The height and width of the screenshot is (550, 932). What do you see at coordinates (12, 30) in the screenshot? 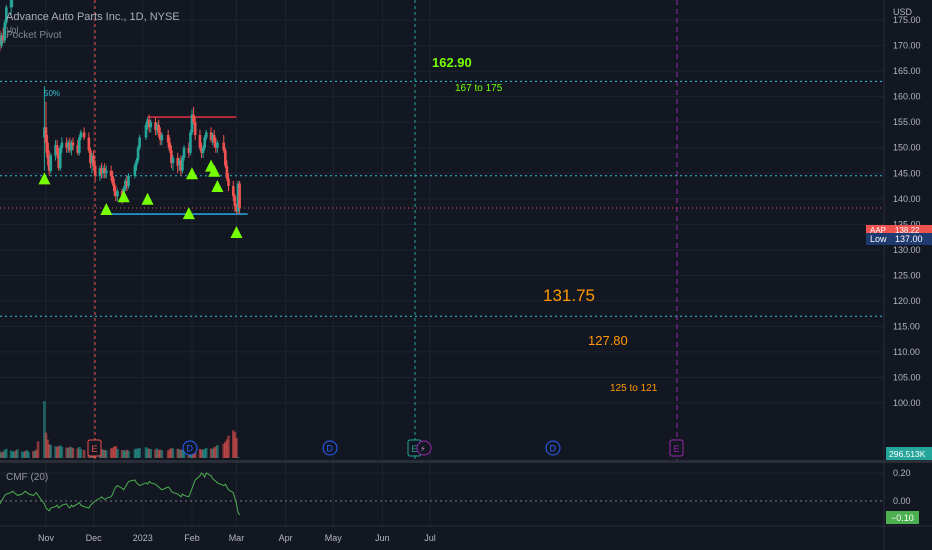
I see `volume-indicator-label: Vol` at bounding box center [12, 30].